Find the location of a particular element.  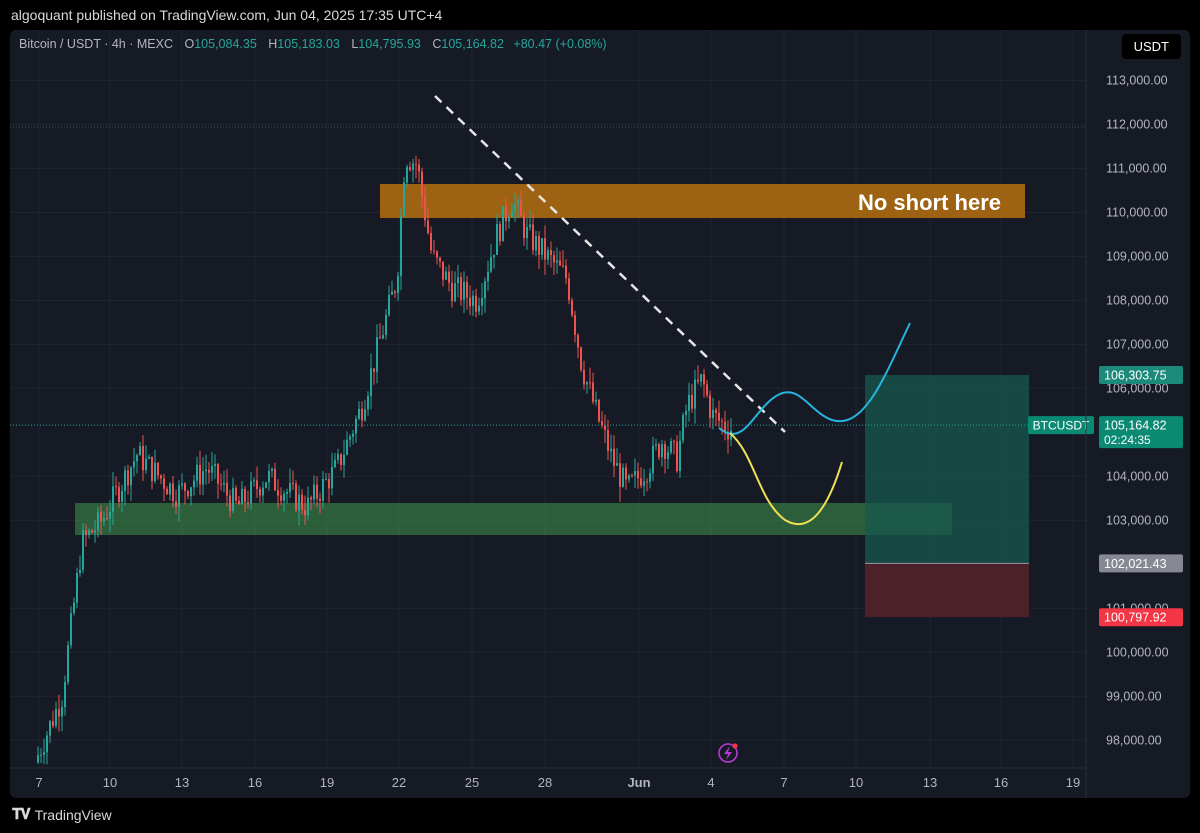

notification-dot is located at coordinates (735, 746).